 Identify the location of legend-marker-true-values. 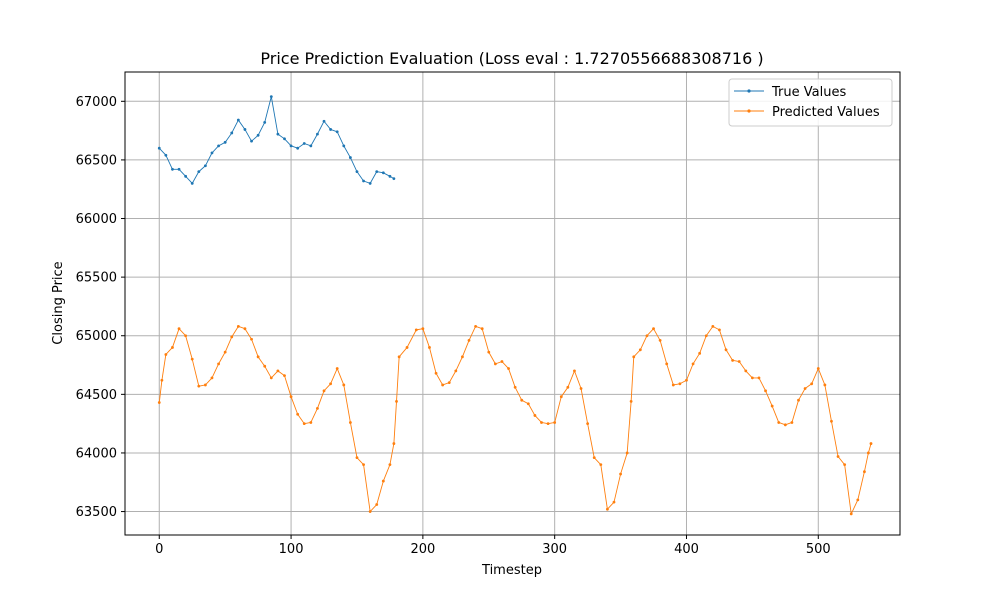
(749, 91).